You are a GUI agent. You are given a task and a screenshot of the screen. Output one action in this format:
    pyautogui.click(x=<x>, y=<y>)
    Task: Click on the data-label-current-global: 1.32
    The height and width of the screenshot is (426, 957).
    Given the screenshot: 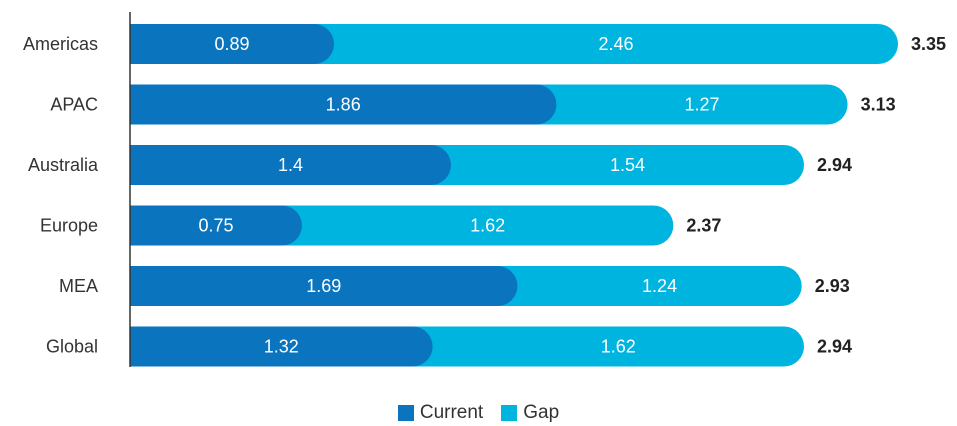 What is the action you would take?
    pyautogui.click(x=281, y=347)
    